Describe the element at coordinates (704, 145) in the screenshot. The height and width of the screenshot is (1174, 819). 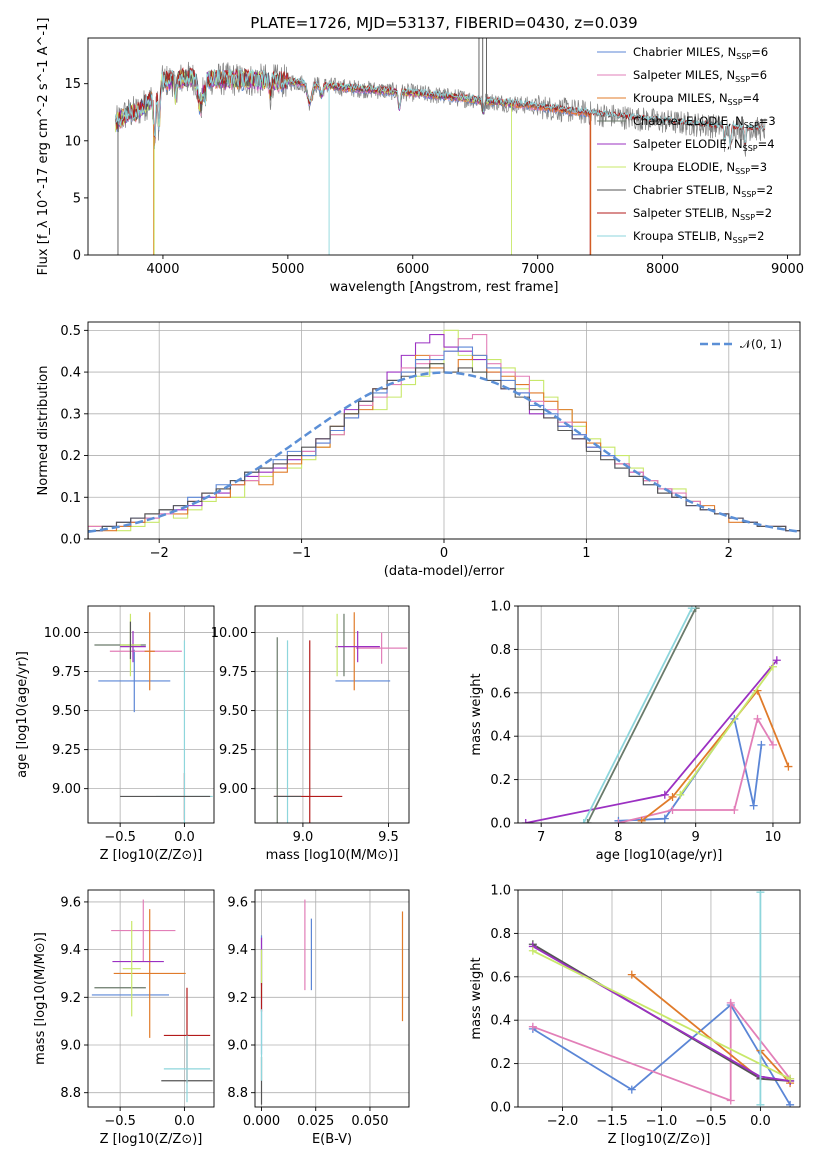
I see `legend-entry: Salpeter ELODIE, NSSP=4` at that location.